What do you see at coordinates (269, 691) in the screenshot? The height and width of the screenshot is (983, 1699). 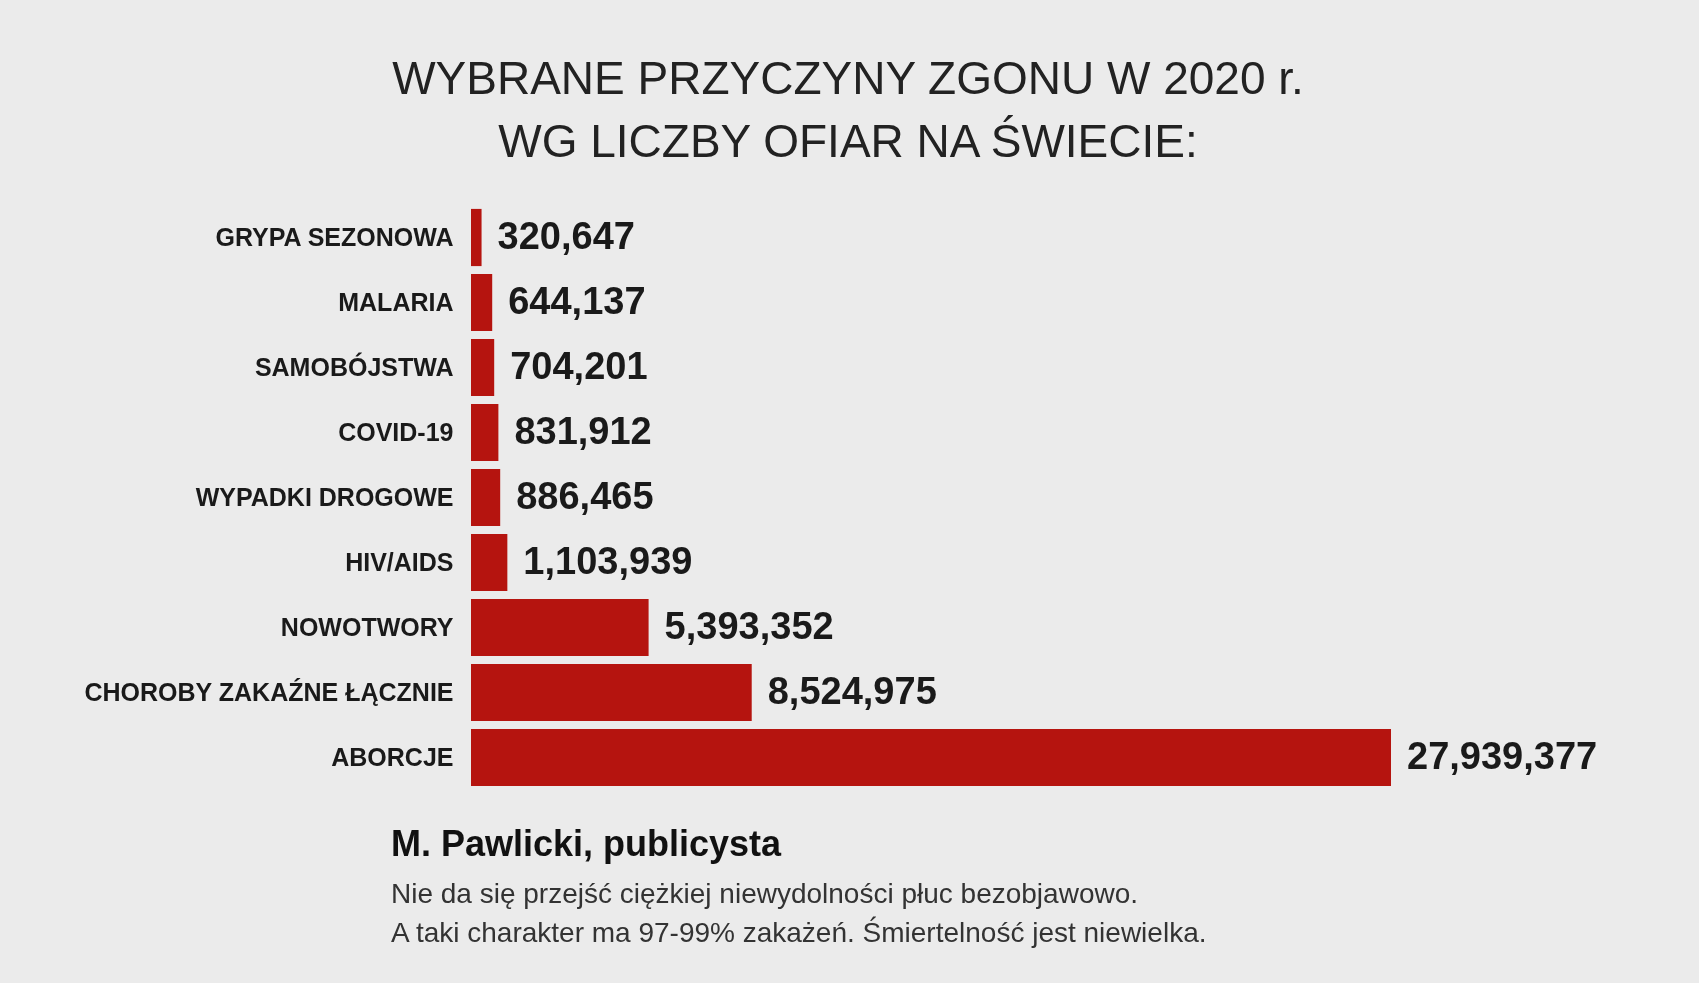 I see `y-tick-label: CHOROBY ZAKAŹNE ŁĄCZNIE` at bounding box center [269, 691].